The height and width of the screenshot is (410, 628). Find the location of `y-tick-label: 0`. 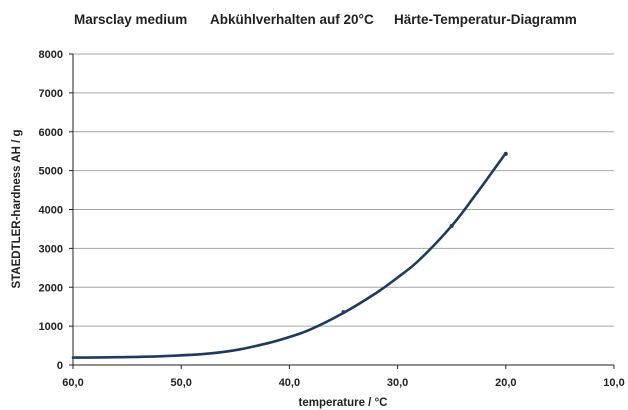

y-tick-label: 0 is located at coordinates (60, 366).